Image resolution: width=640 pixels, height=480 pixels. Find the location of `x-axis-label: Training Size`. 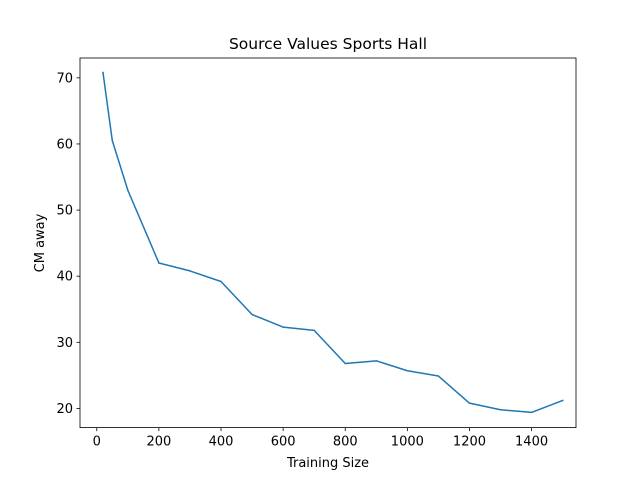

x-axis-label: Training Size is located at coordinates (327, 463).